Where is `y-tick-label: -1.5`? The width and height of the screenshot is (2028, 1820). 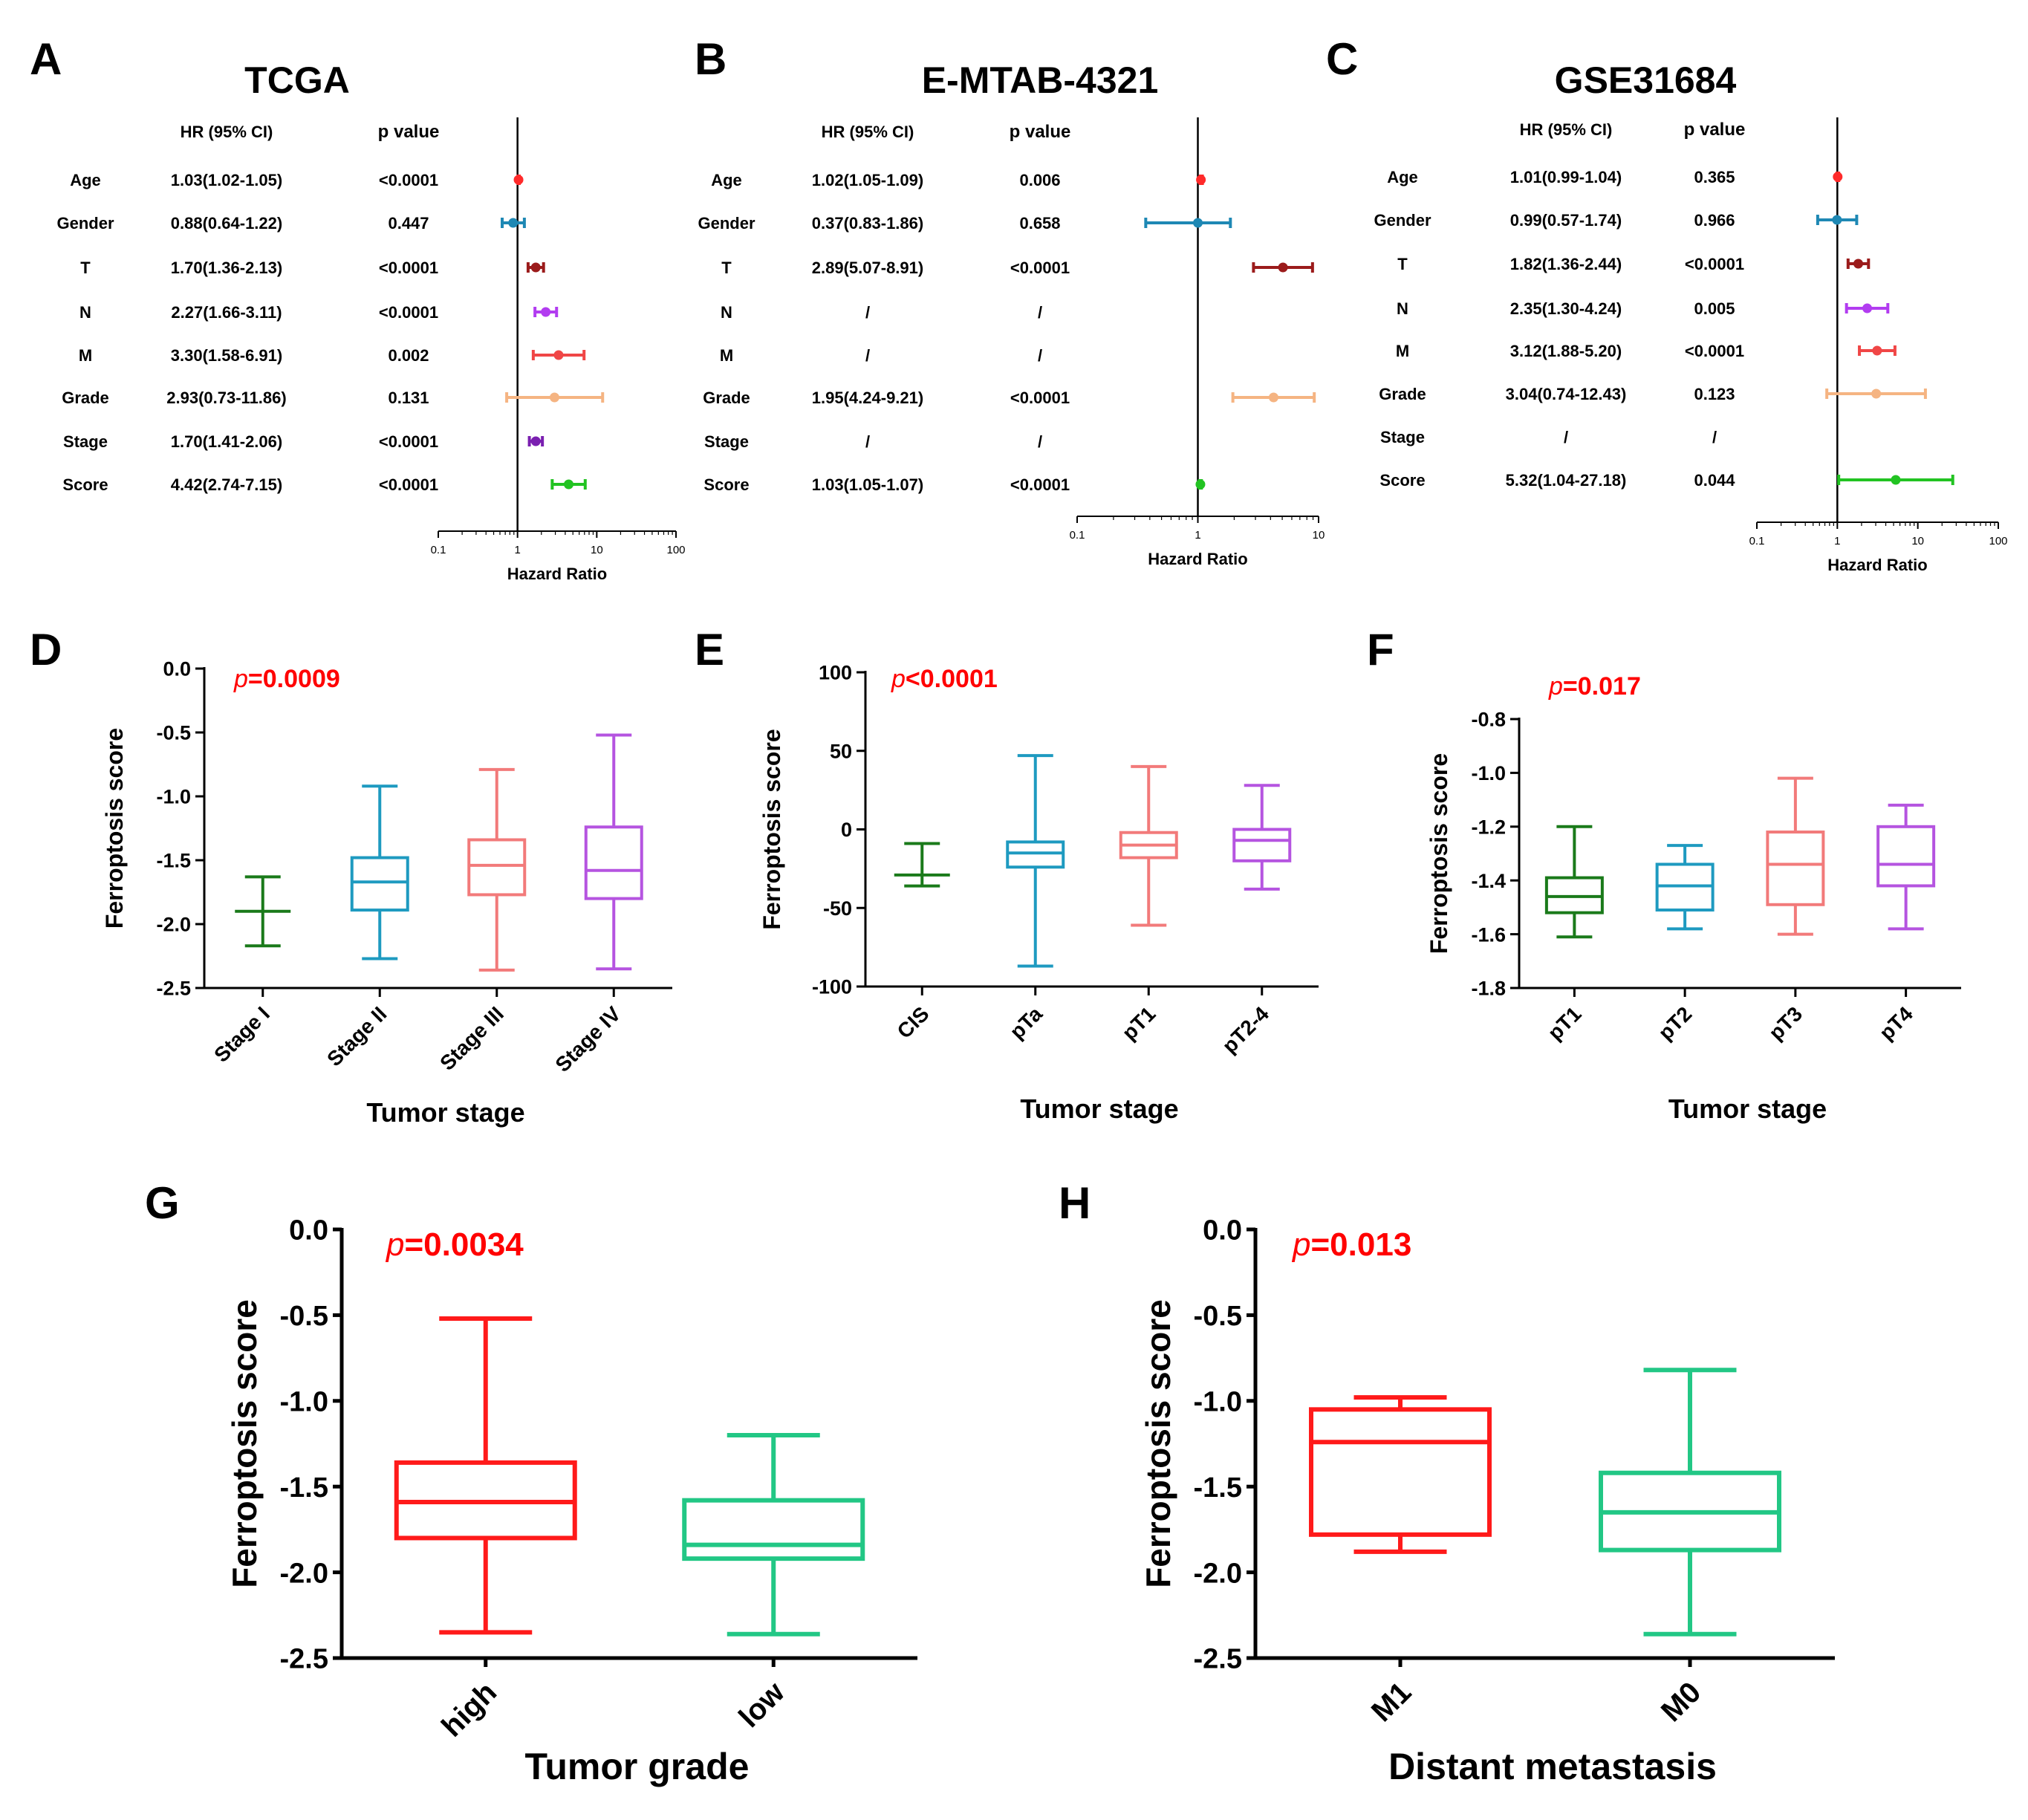
y-tick-label: -1.5 is located at coordinates (1218, 1488).